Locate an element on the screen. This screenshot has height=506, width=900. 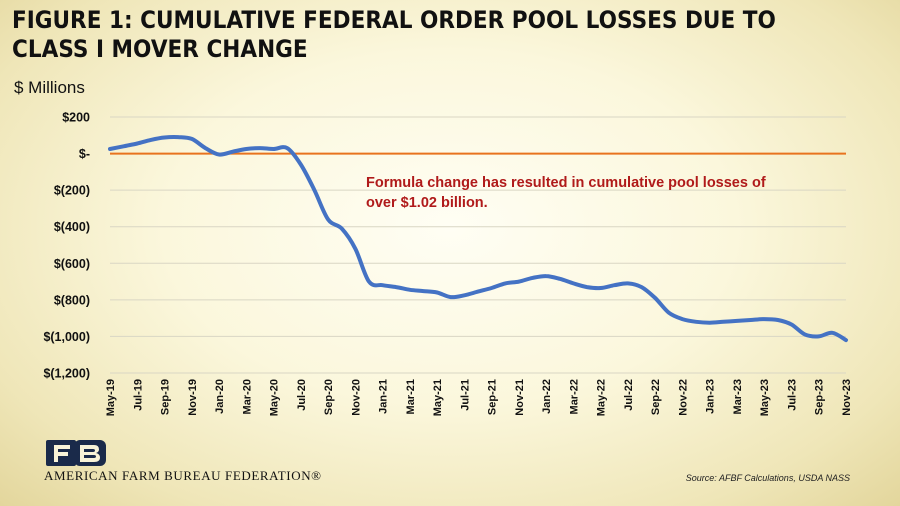
x-tick-label: Sep-21 is located at coordinates (493, 397).